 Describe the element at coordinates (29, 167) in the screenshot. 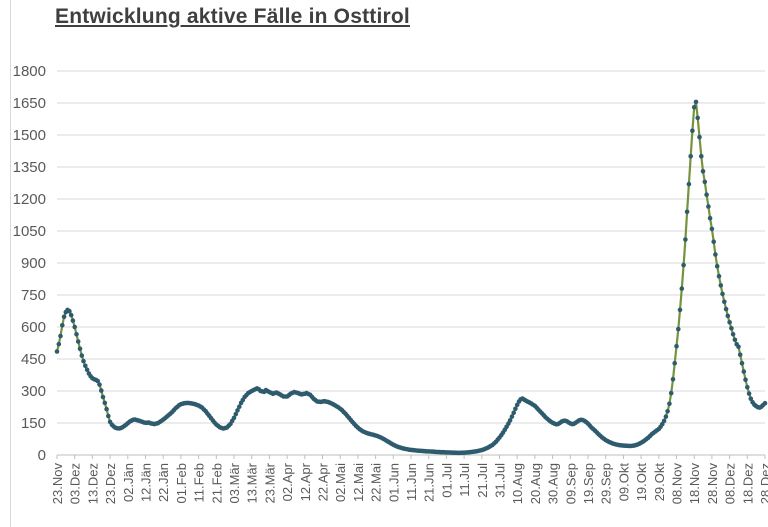

I see `y-tick-label: 1350` at that location.